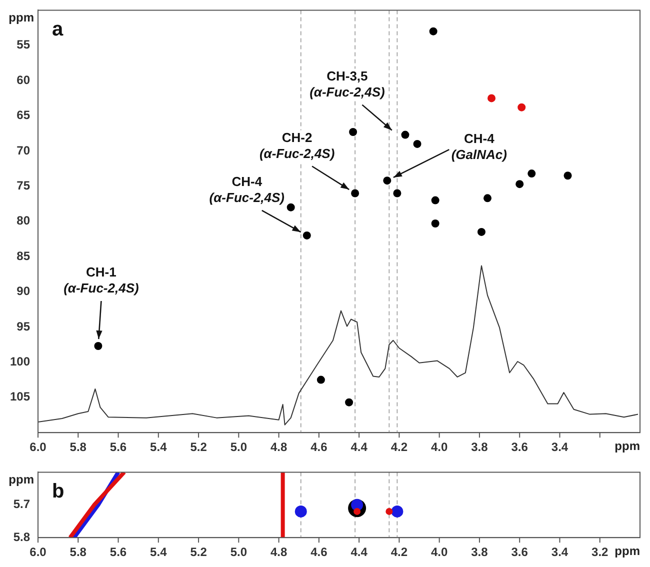 The width and height of the screenshot is (650, 567). I want to click on y-tick-label: 100, so click(20, 361).